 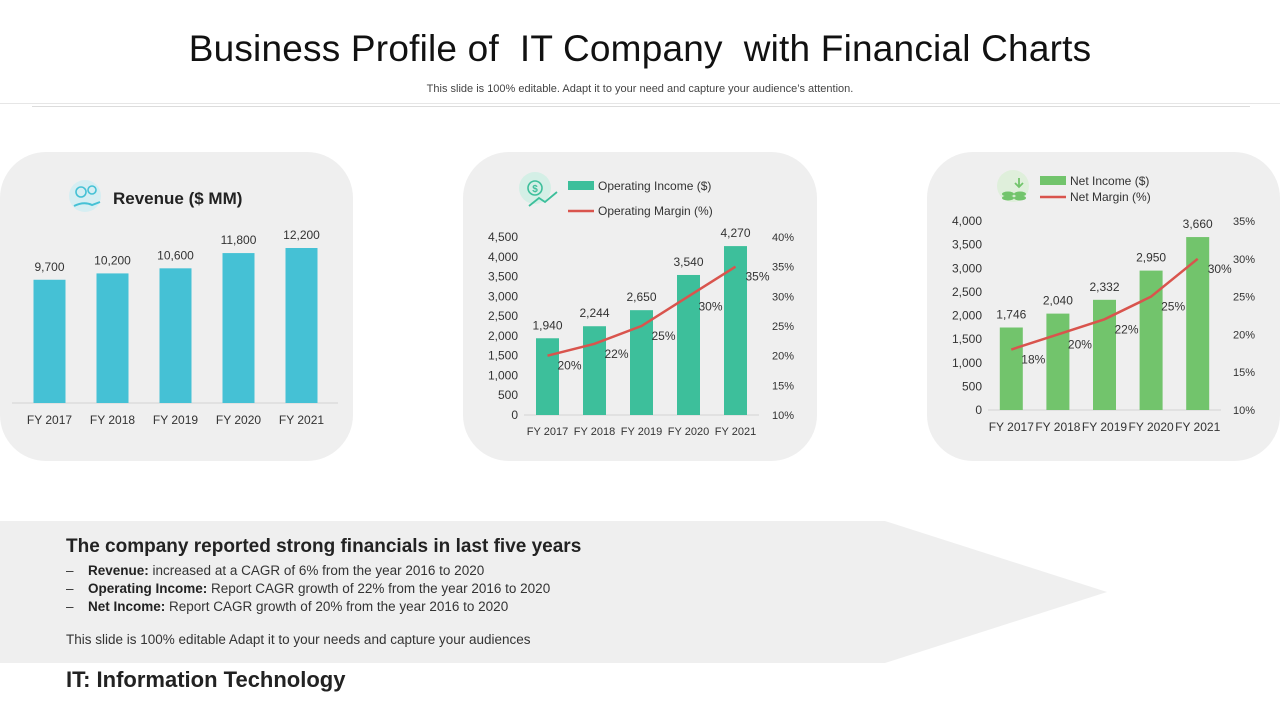 I want to click on legend-bar-label: Net Income ($), so click(x=1109, y=181).